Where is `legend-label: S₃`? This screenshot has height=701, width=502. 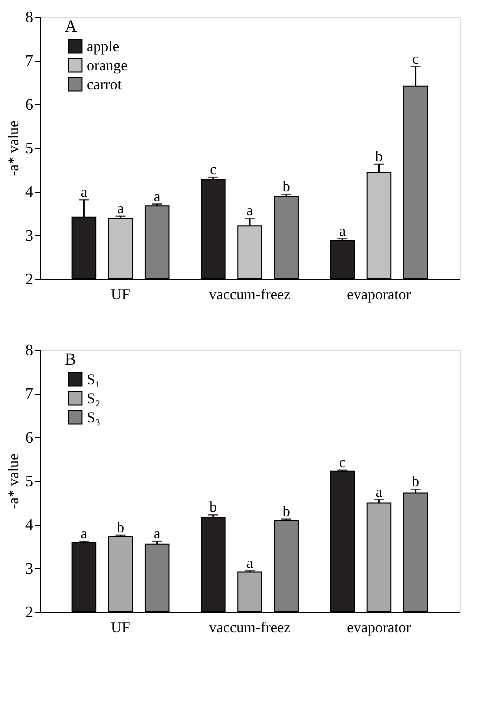 legend-label: S₃ is located at coordinates (94, 418).